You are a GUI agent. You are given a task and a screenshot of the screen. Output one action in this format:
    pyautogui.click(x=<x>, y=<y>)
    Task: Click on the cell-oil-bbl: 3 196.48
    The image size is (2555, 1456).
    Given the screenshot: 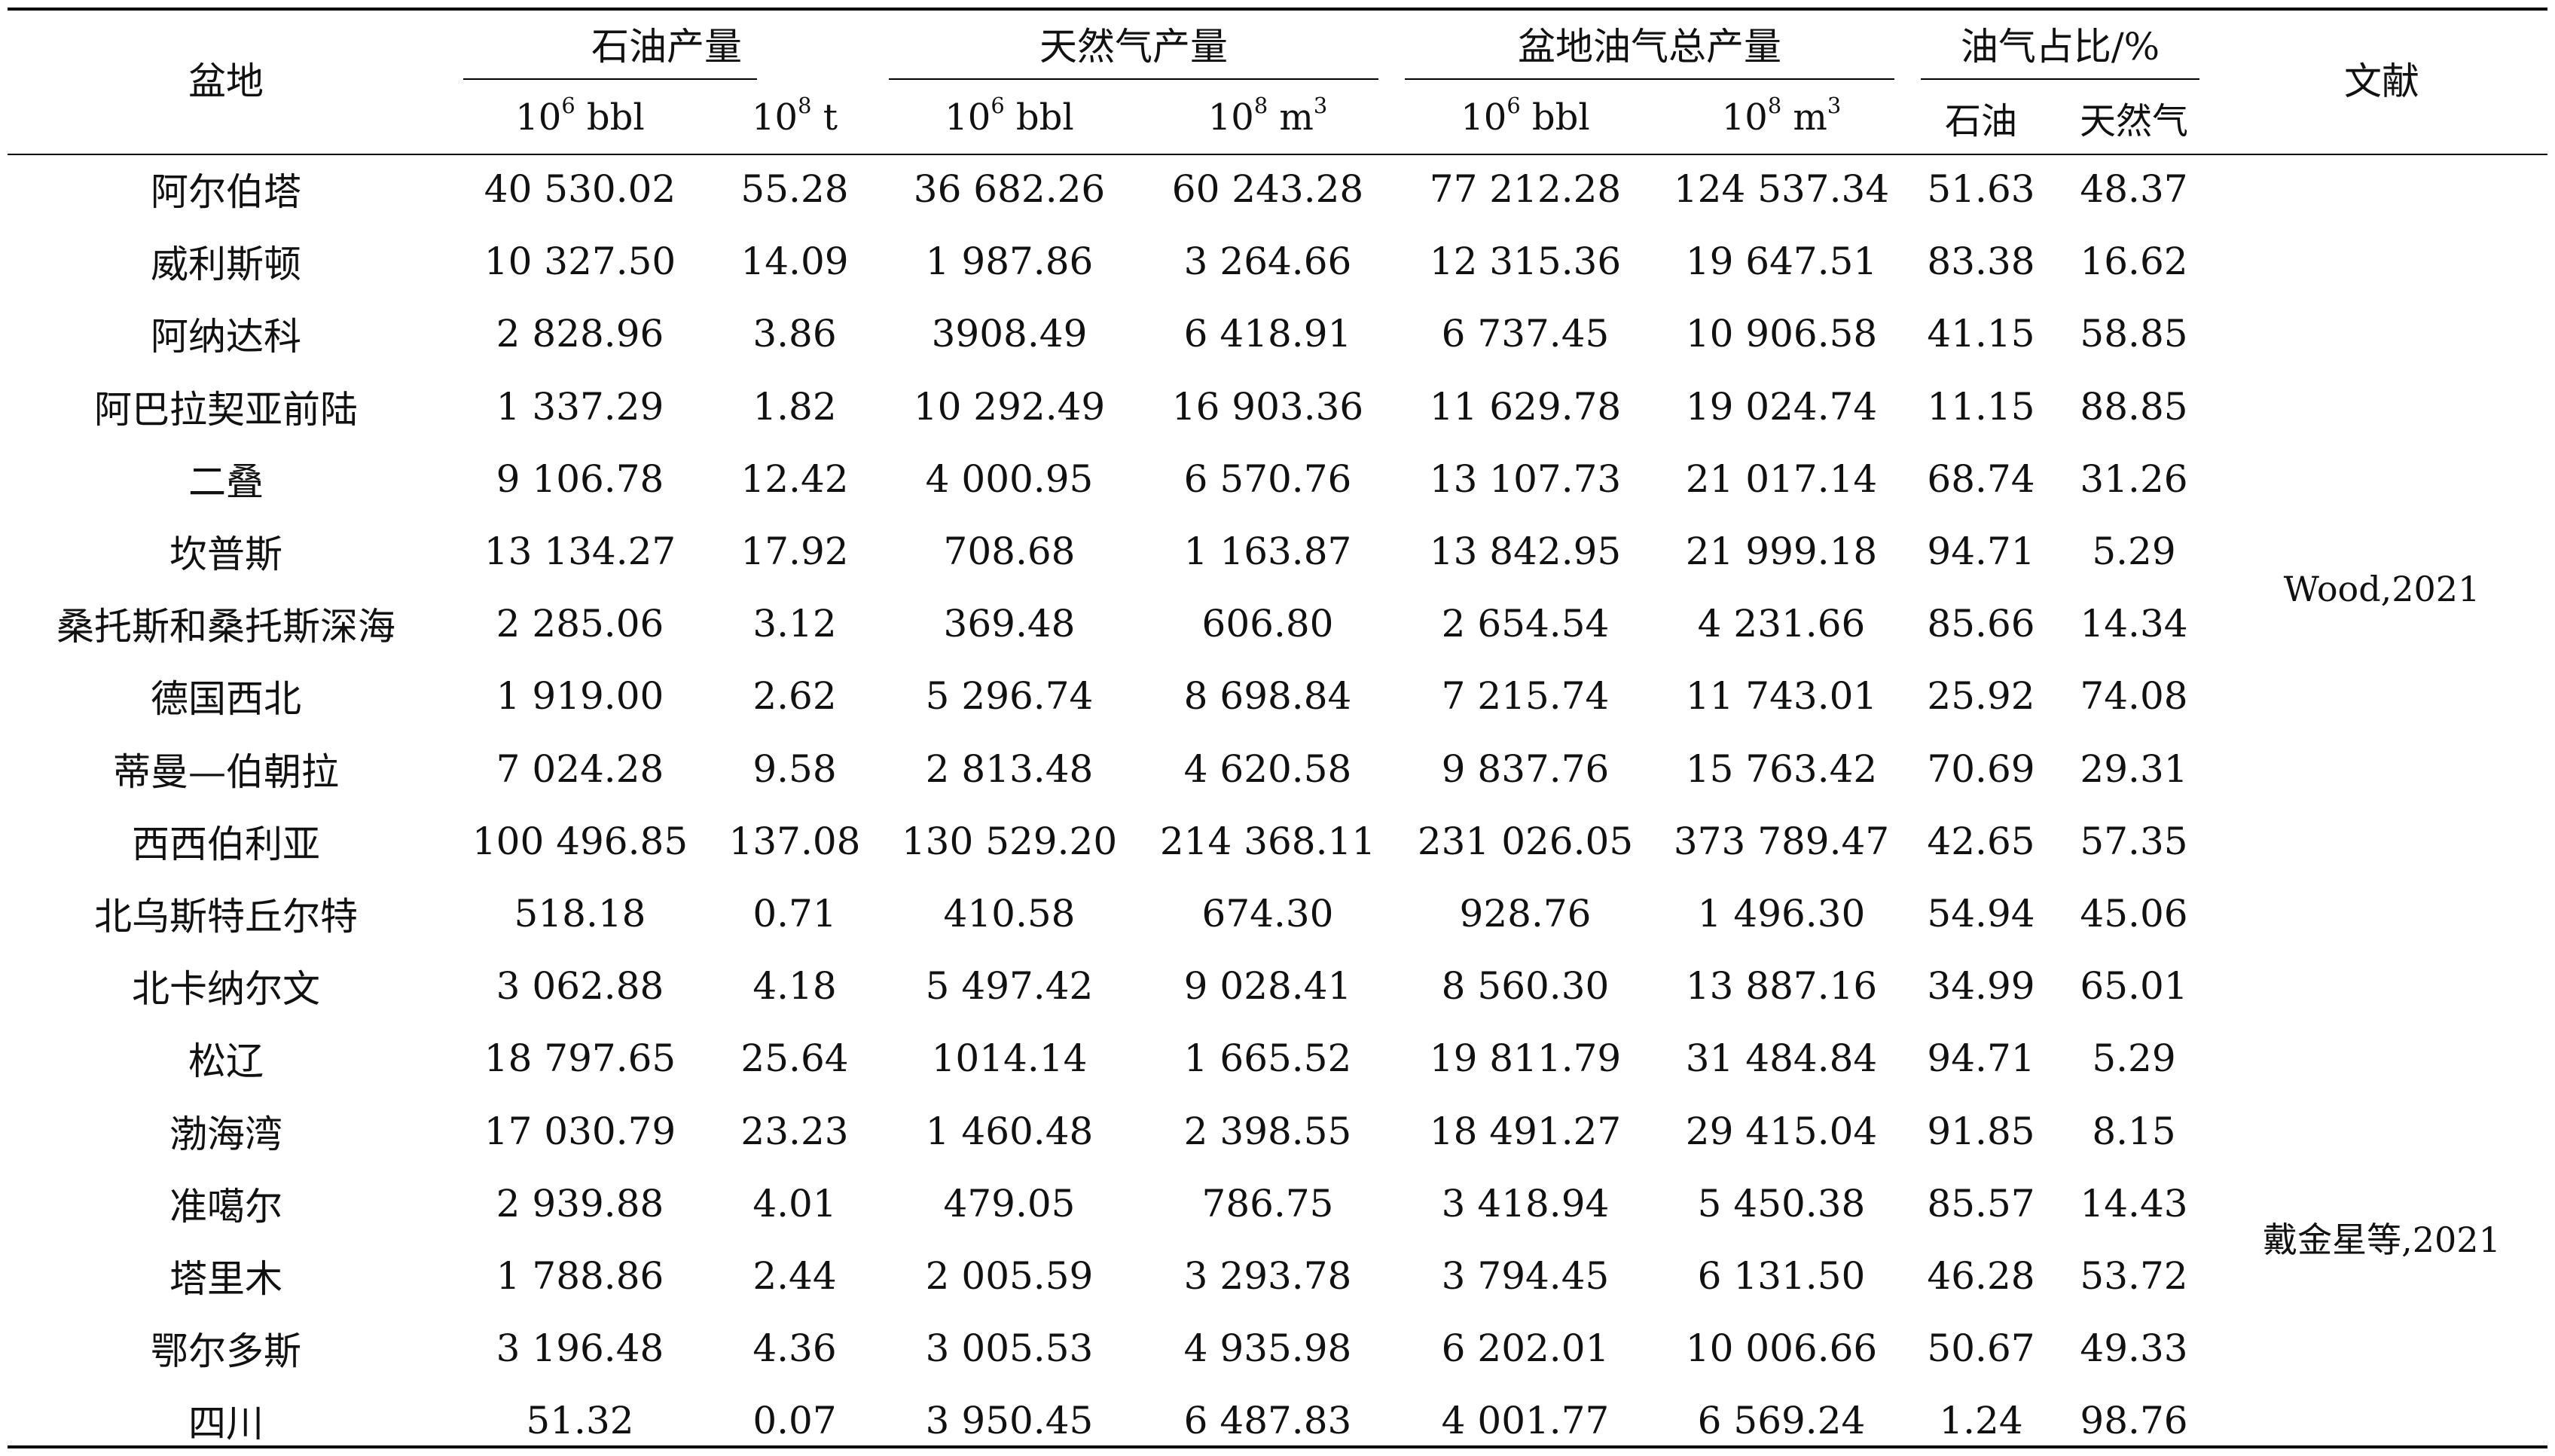 What is the action you would take?
    pyautogui.click(x=580, y=1348)
    